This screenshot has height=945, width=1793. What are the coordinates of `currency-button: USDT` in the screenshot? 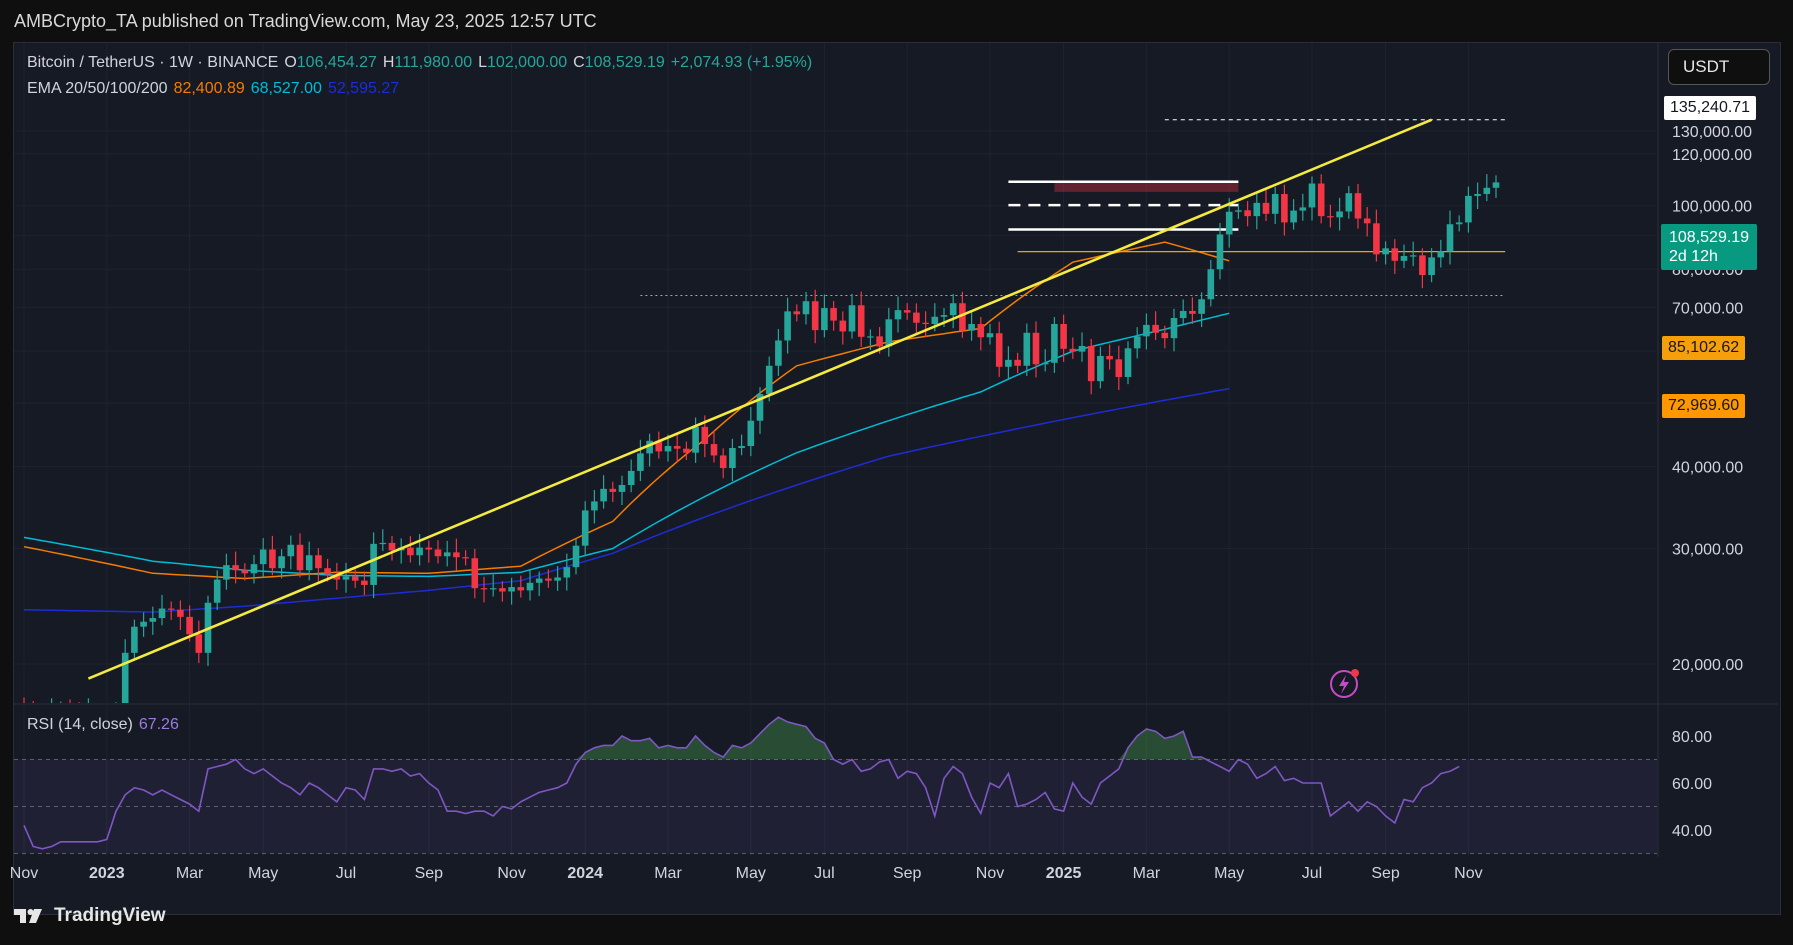 It's located at (1719, 67).